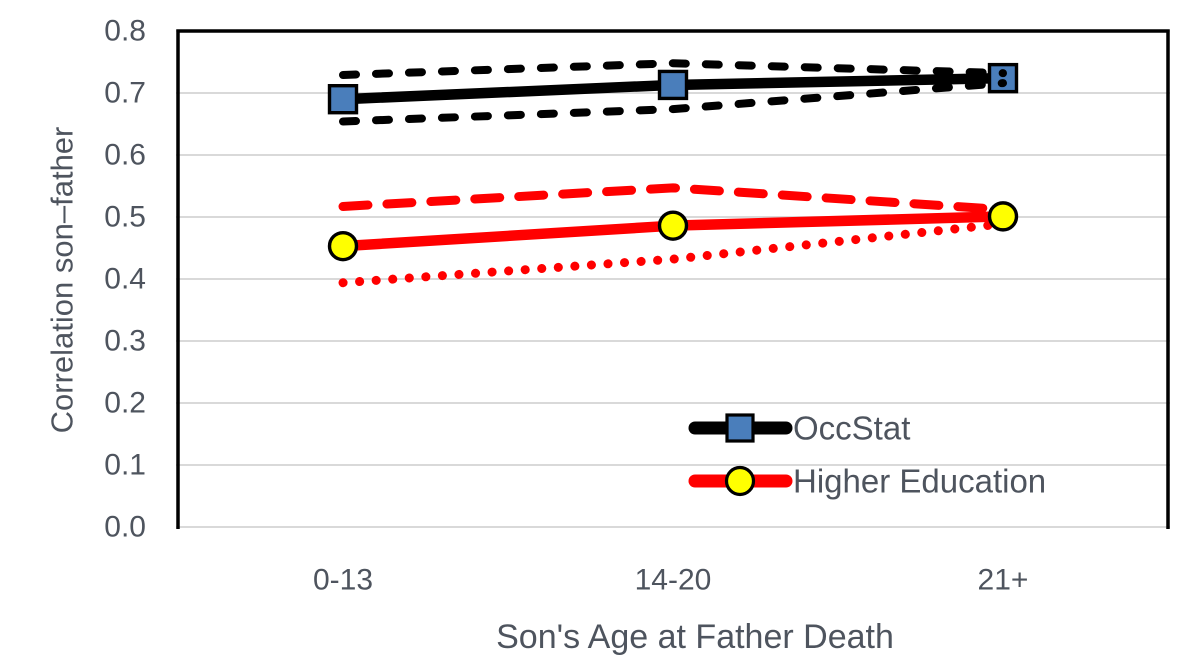 The width and height of the screenshot is (1200, 658). Describe the element at coordinates (851, 428) in the screenshot. I see `legend-label: OccStat` at that location.